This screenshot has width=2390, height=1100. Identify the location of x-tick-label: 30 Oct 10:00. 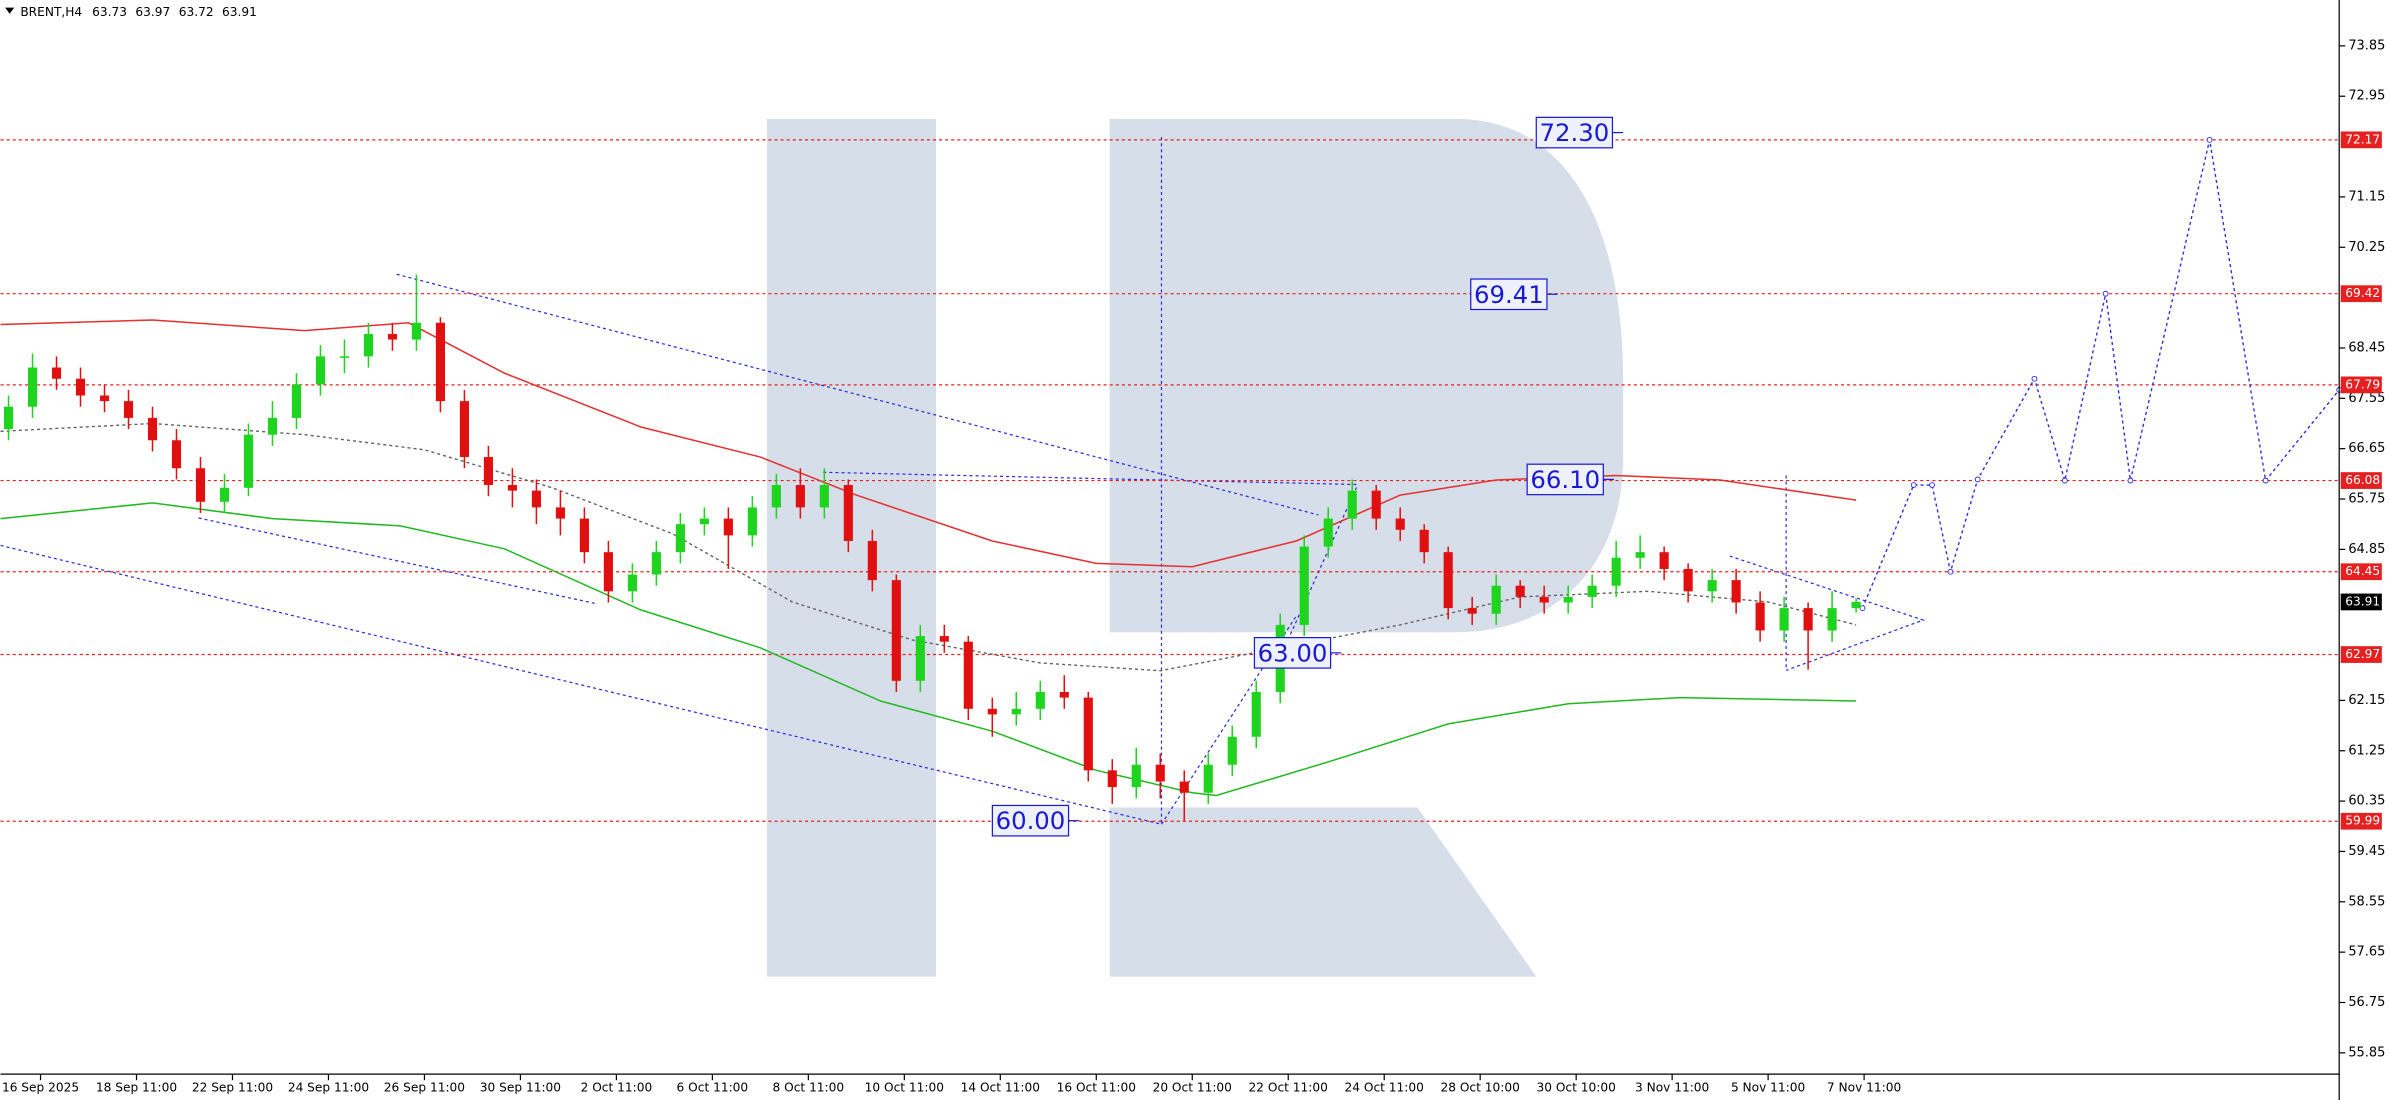
(1575, 1087).